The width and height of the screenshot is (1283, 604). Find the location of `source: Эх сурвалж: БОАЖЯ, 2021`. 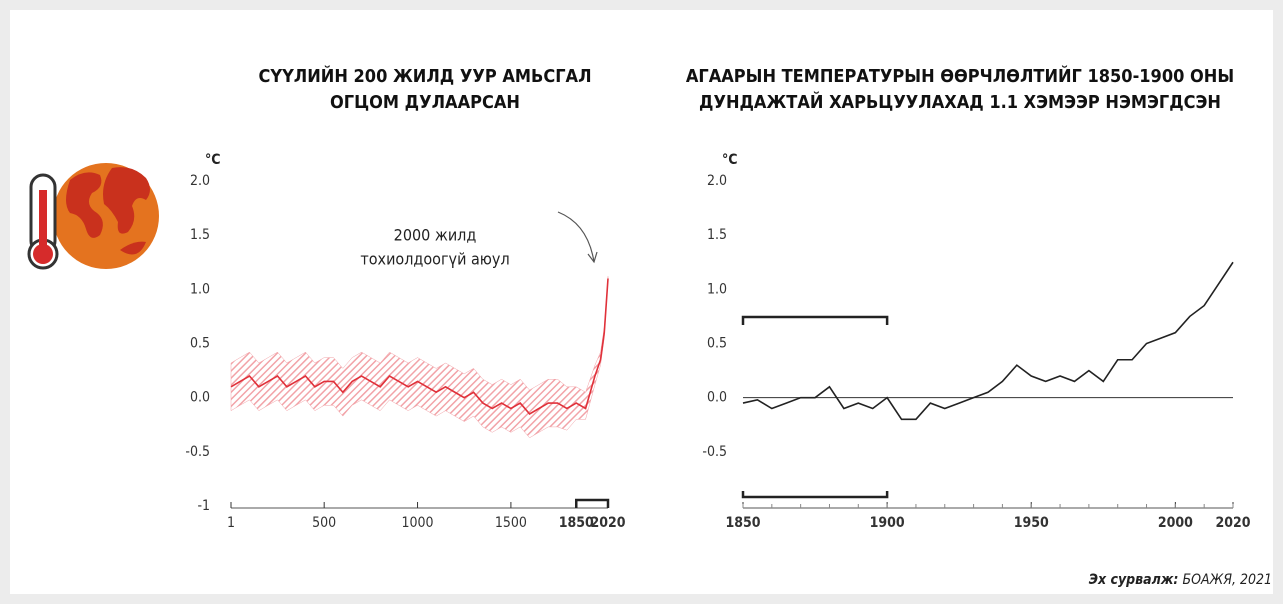

source: Эх сурвалж: БОАЖЯ, 2021 is located at coordinates (1180, 580).